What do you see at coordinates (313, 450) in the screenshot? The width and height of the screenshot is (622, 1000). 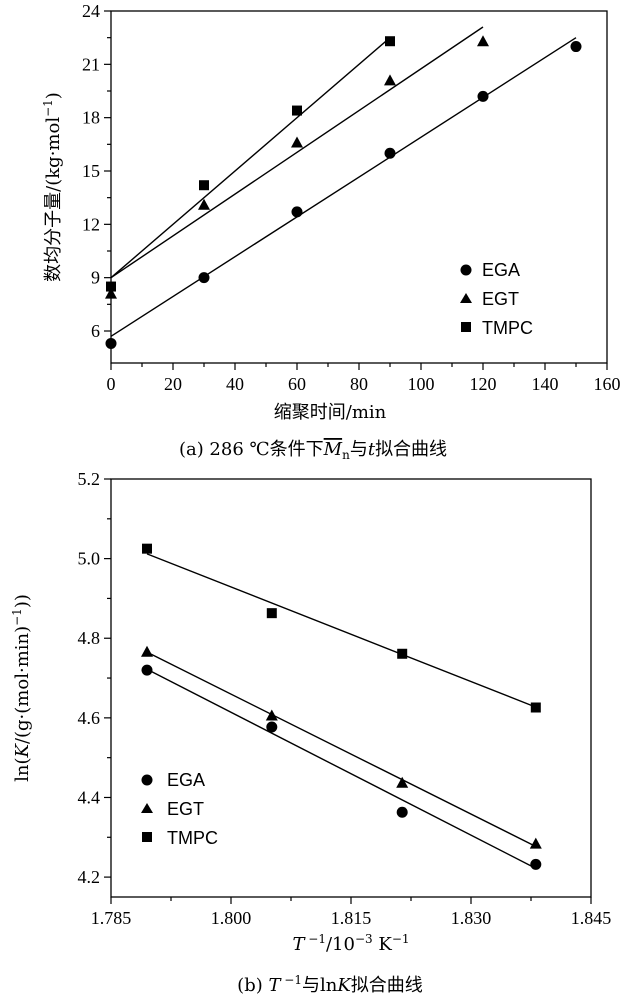 I see `a-caption: (a) 286 ℃条件下Mn与t拟合曲线` at bounding box center [313, 450].